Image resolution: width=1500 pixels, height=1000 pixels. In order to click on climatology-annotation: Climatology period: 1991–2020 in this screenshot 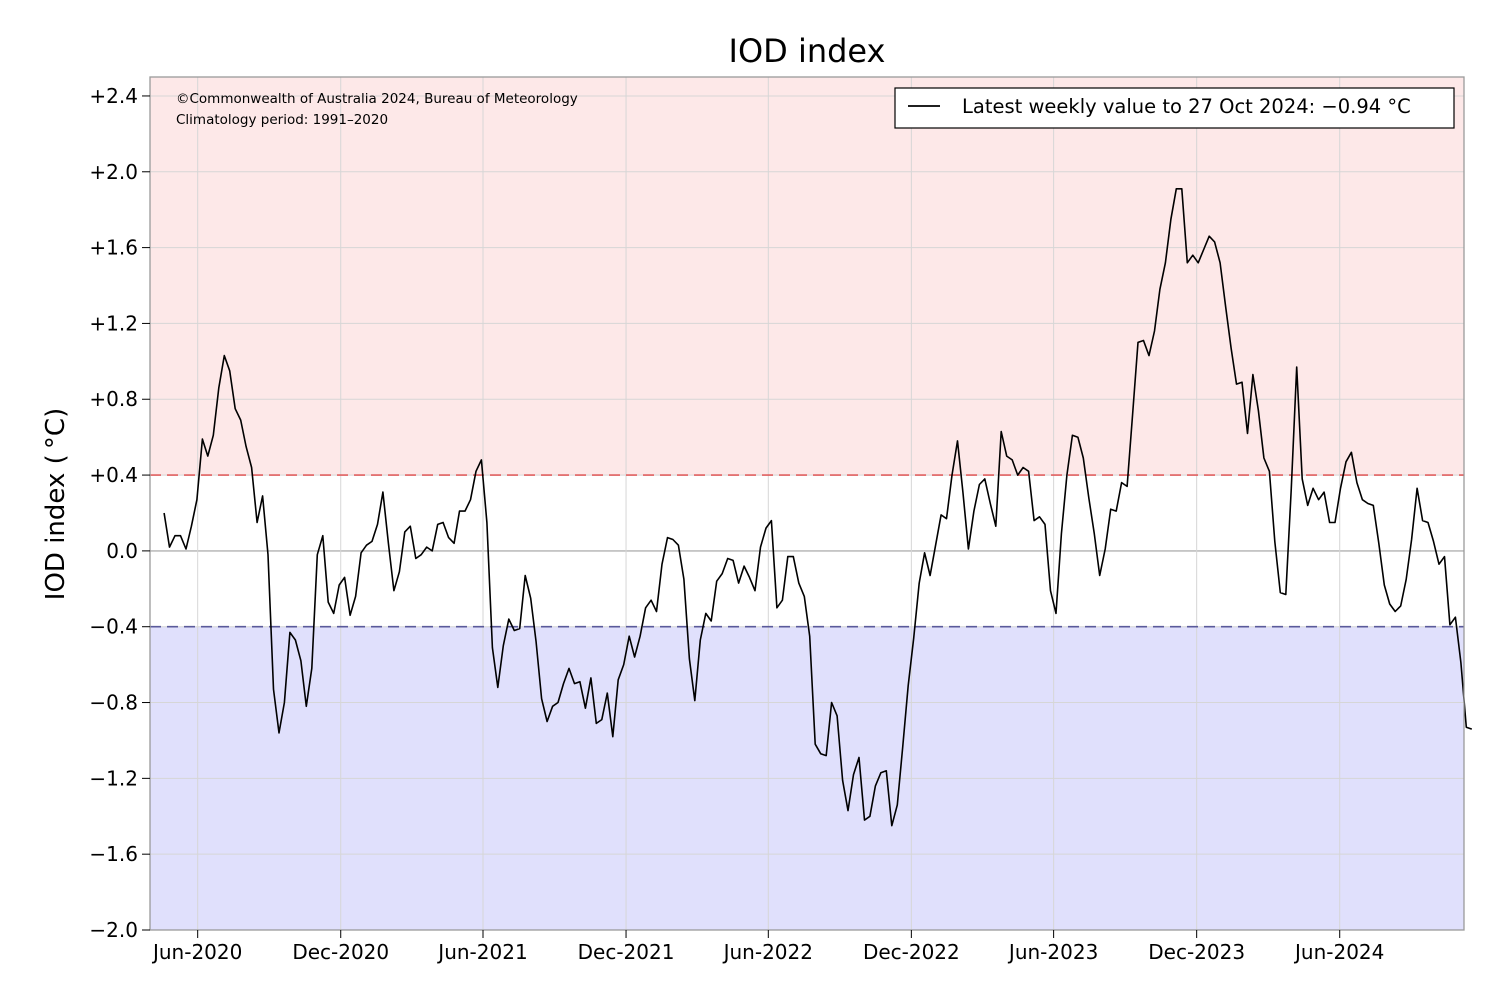, I will do `click(282, 120)`.